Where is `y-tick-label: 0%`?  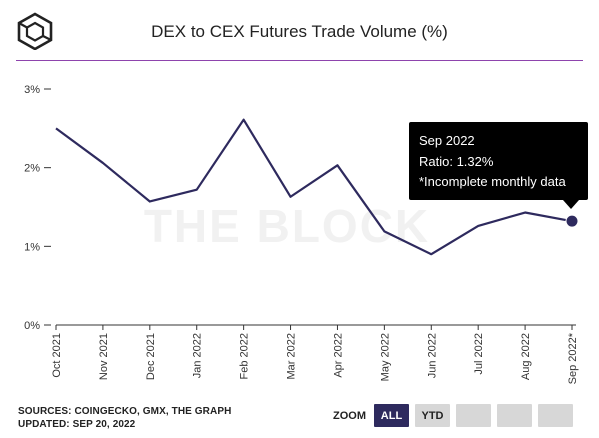 y-tick-label: 0% is located at coordinates (32, 326).